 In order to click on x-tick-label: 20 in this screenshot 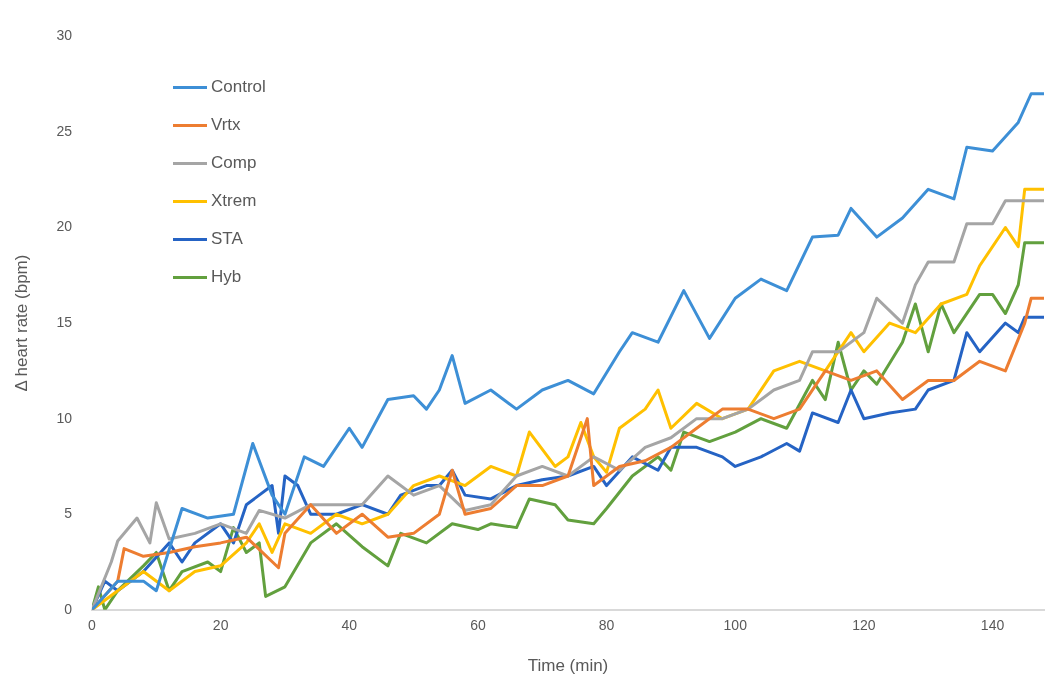, I will do `click(220, 625)`.